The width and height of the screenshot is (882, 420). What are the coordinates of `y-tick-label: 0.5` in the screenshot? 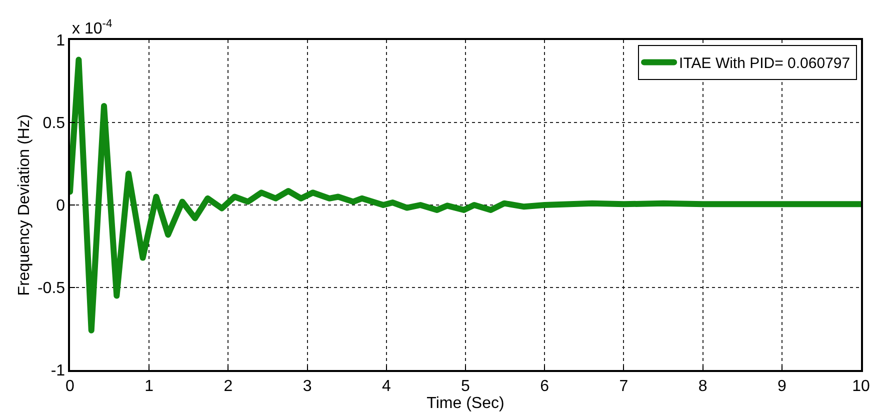 It's located at (54, 123).